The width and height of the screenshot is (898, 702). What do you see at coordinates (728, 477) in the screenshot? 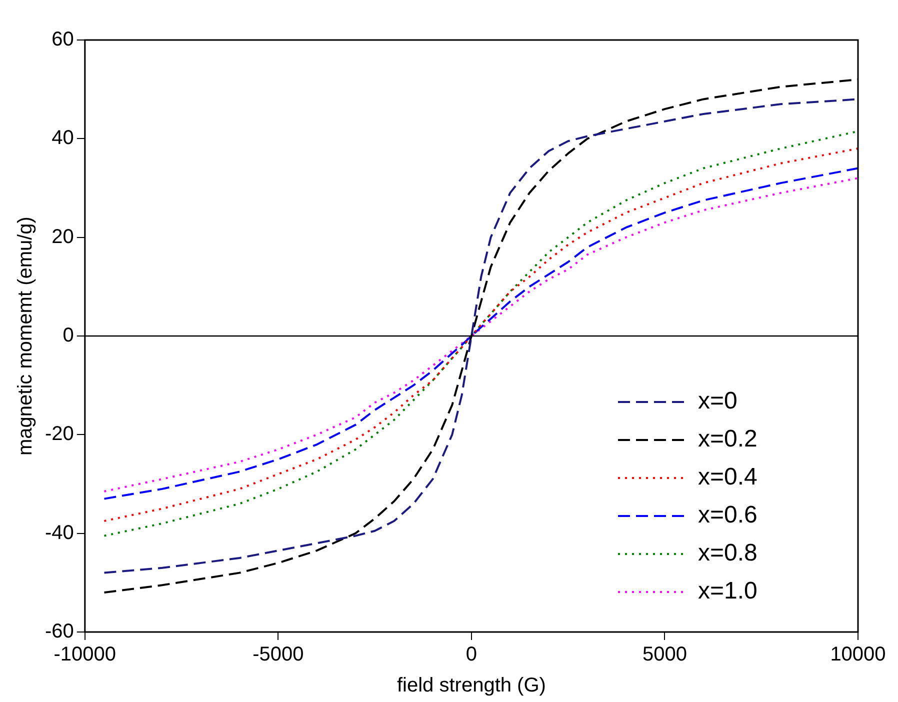
I see `legend-label: x=0.4` at bounding box center [728, 477].